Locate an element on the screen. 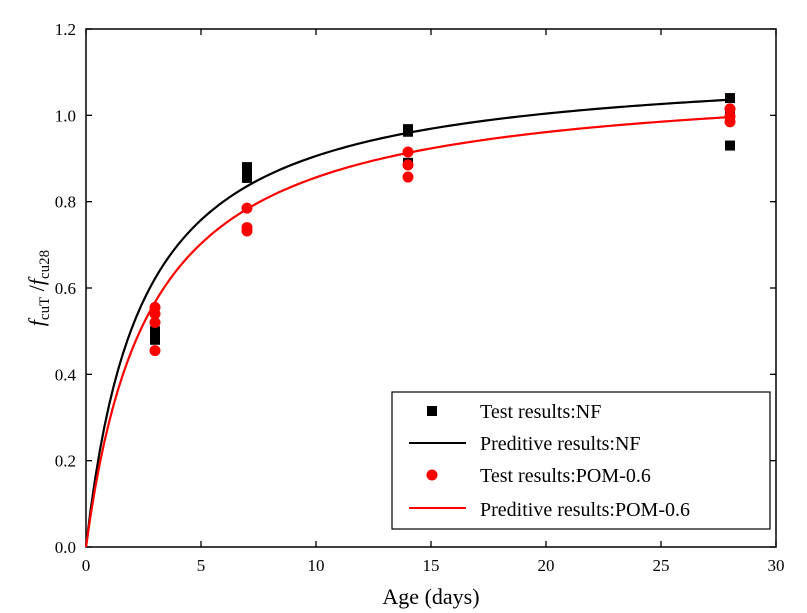 The width and height of the screenshot is (807, 613). y-tick-label: 1.2 is located at coordinates (65, 29).